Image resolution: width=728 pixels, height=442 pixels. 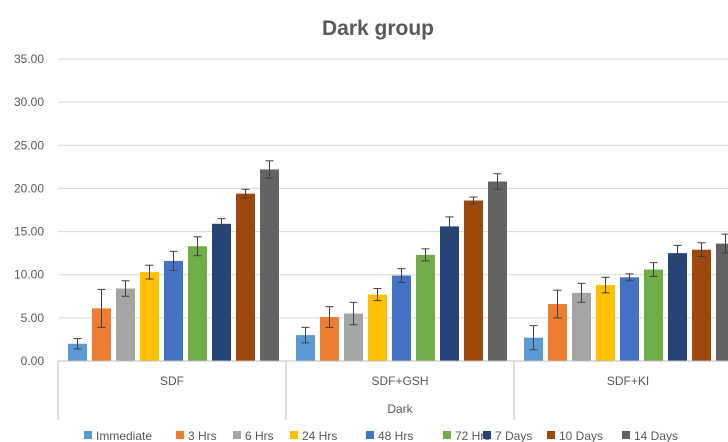 What do you see at coordinates (319, 435) in the screenshot?
I see `legend-label: 24 Hrs` at bounding box center [319, 435].